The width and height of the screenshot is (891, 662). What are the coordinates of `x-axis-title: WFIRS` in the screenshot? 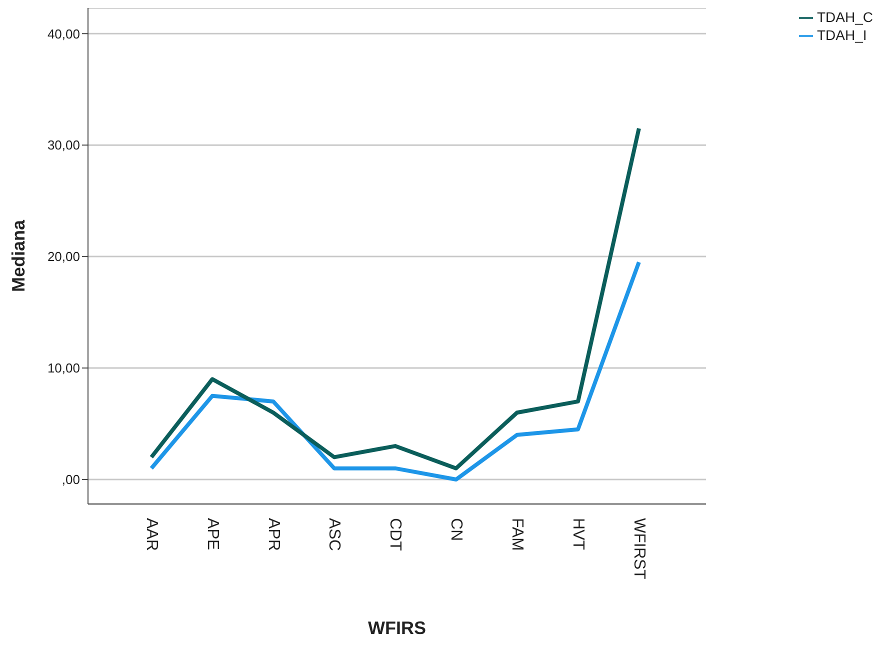 It's located at (397, 628).